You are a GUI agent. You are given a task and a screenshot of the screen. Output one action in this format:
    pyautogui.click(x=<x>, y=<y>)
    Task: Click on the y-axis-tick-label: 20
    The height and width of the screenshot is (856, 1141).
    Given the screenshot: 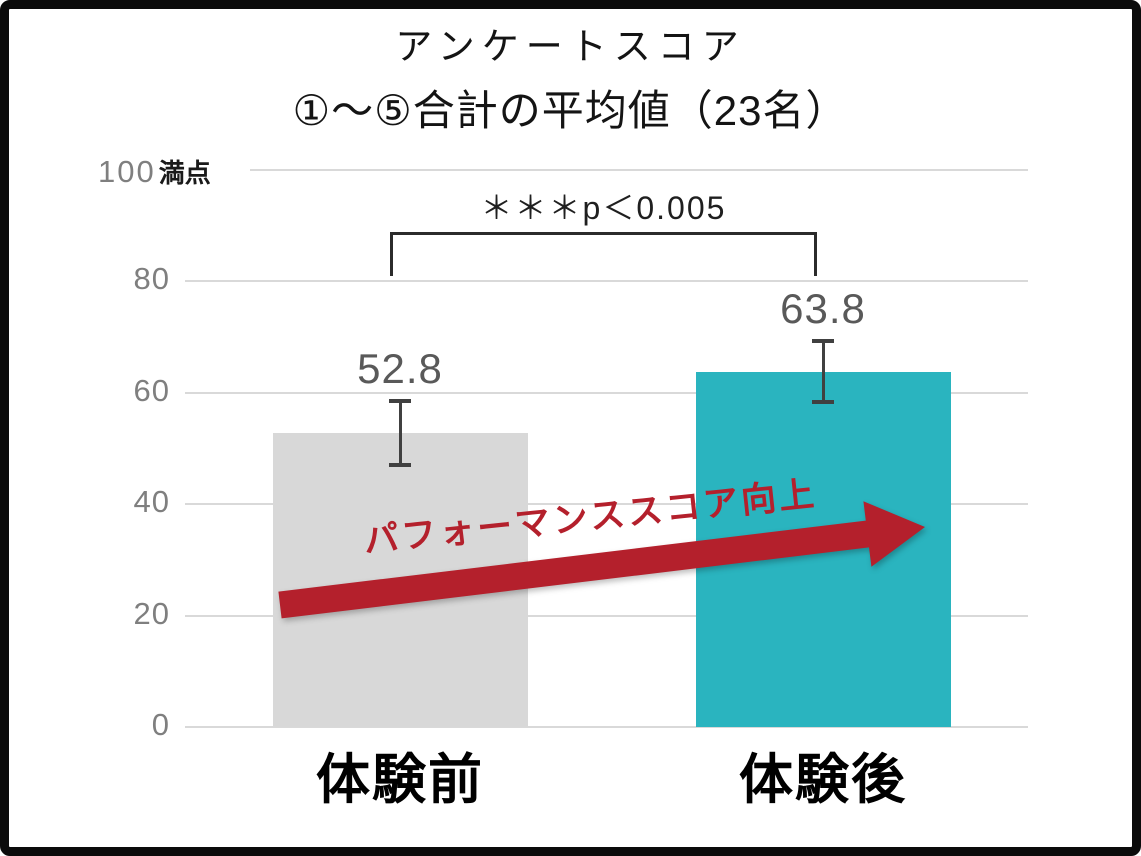 What is the action you would take?
    pyautogui.click(x=151, y=613)
    